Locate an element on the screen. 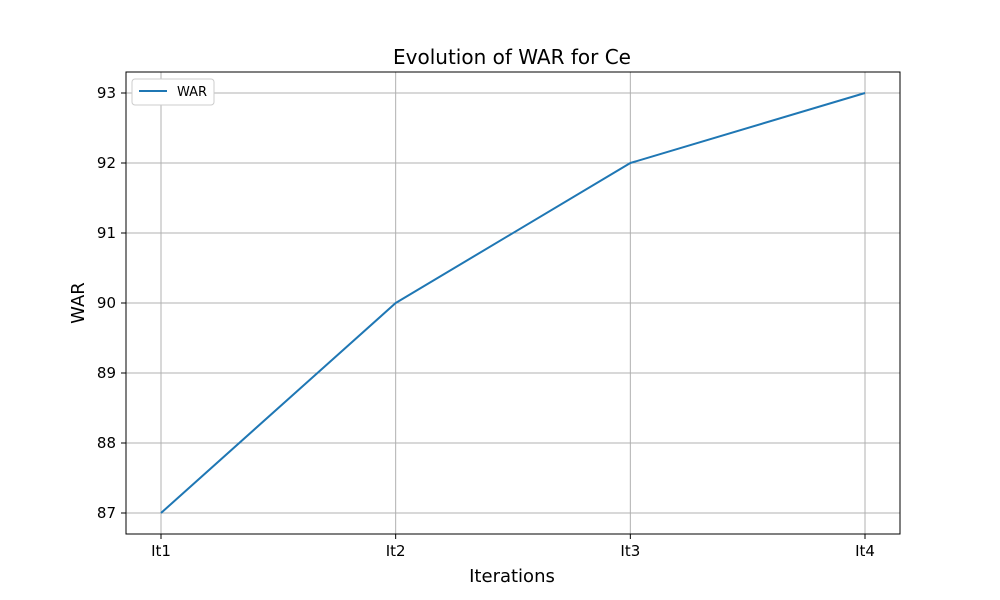  y-tick-label: 92 is located at coordinates (106, 163).